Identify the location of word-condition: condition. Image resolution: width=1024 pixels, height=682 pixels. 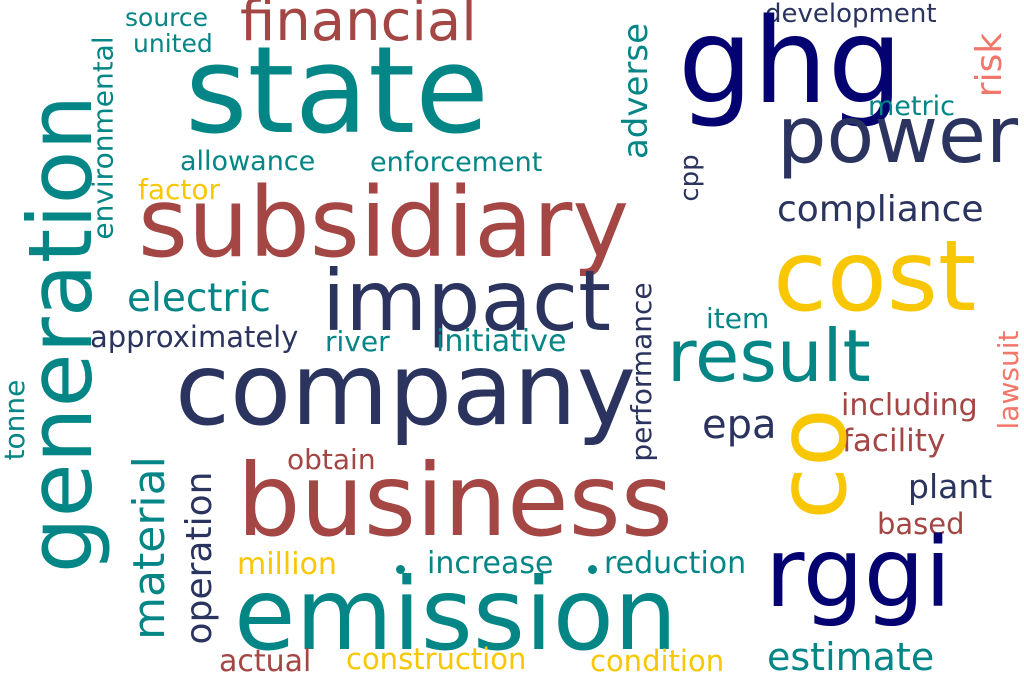
(657, 661).